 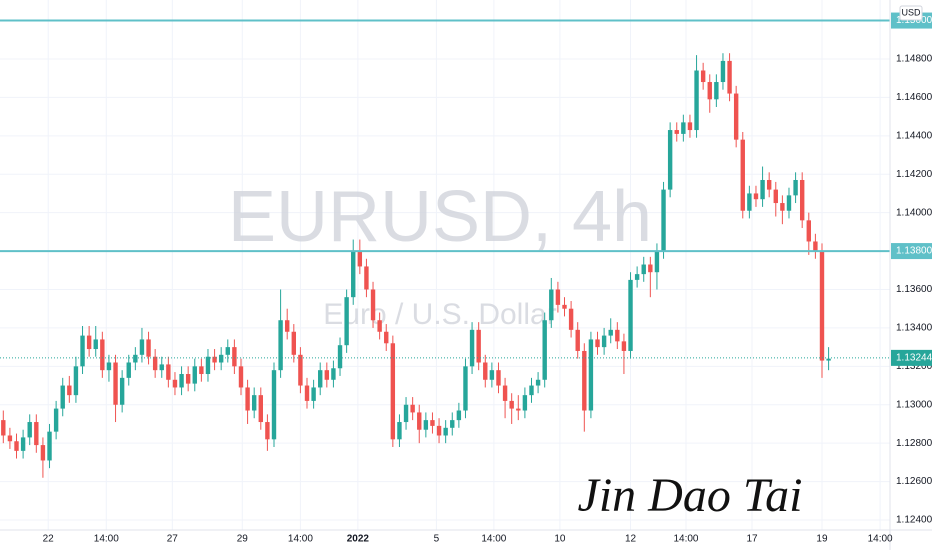 What do you see at coordinates (49, 539) in the screenshot?
I see `x-tick-label: 22` at bounding box center [49, 539].